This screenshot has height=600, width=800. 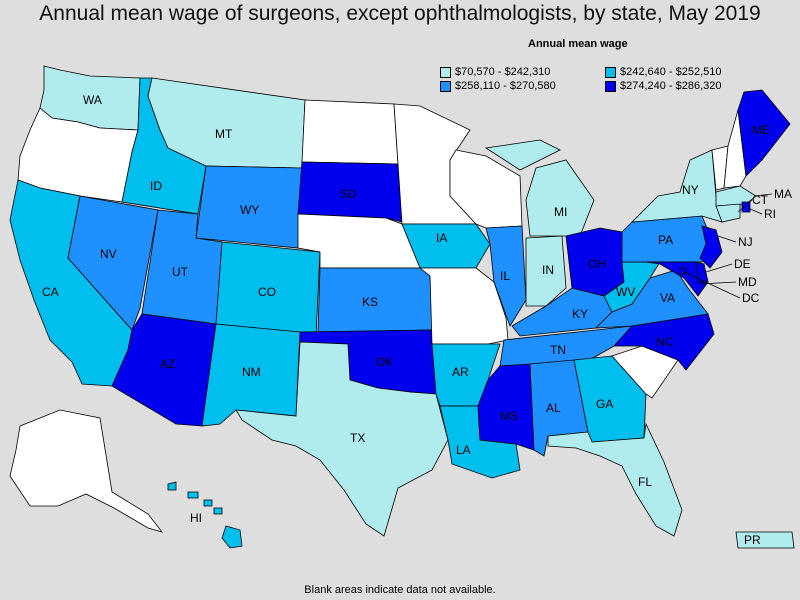 What do you see at coordinates (597, 264) in the screenshot?
I see `label-OH: OH` at bounding box center [597, 264].